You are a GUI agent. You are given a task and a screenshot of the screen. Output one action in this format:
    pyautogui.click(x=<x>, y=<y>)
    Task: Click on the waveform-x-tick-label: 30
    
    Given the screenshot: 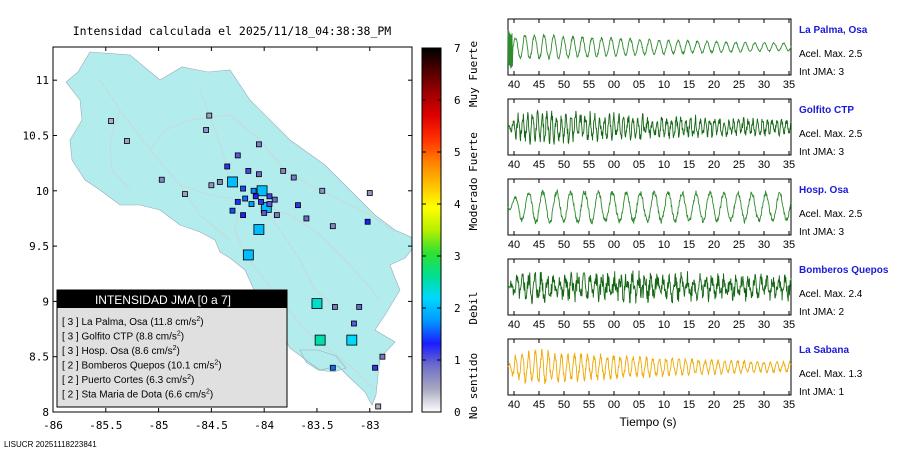 What is the action you would take?
    pyautogui.click(x=764, y=85)
    